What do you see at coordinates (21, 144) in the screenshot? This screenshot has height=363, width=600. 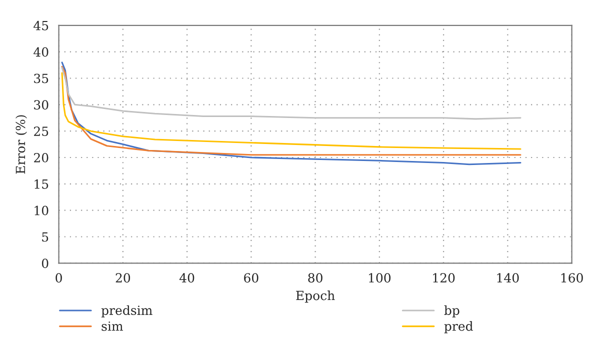 I see `y-axis-title: Error (%)` at bounding box center [21, 144].